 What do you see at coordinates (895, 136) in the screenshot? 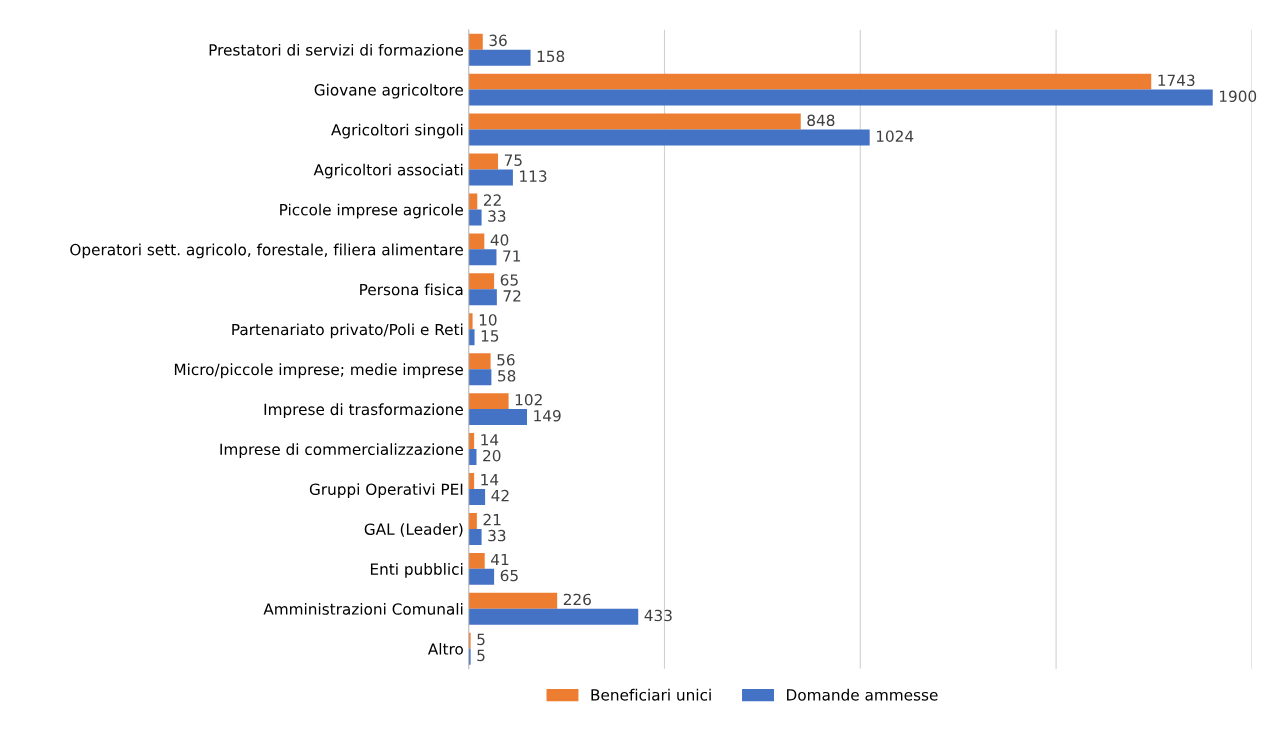
I see `data-label: 1024` at bounding box center [895, 136].